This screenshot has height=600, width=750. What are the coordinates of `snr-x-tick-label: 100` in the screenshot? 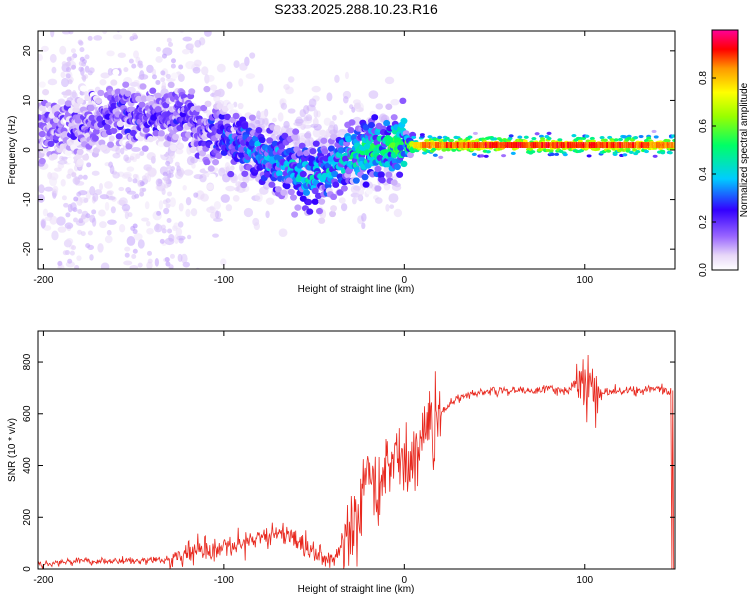 It's located at (584, 580).